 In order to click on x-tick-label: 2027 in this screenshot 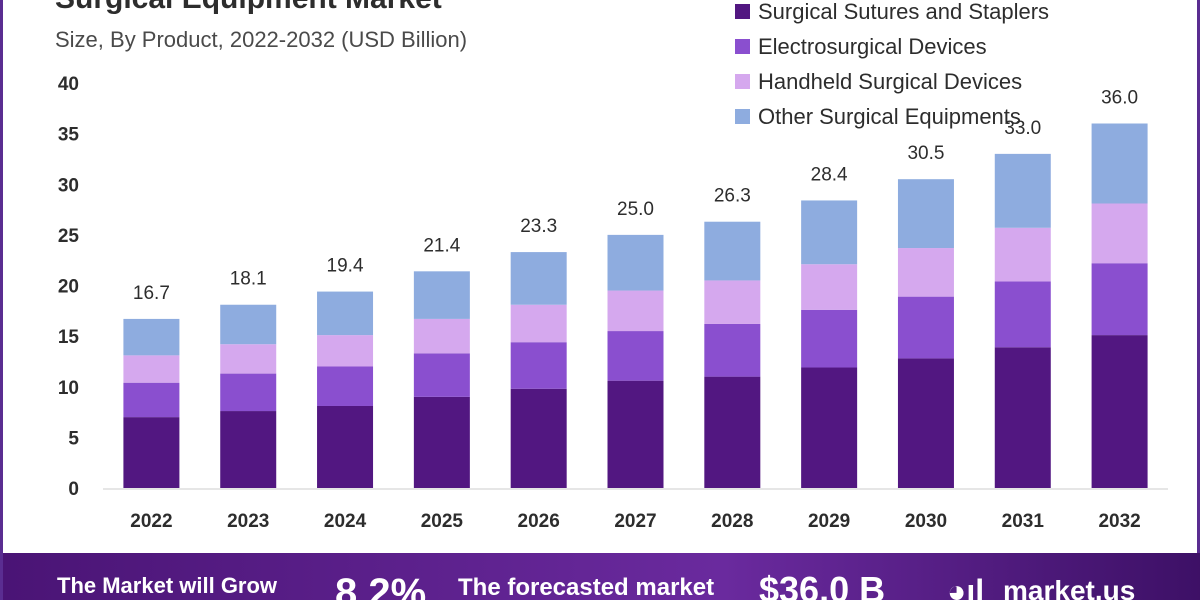, I will do `click(635, 521)`.